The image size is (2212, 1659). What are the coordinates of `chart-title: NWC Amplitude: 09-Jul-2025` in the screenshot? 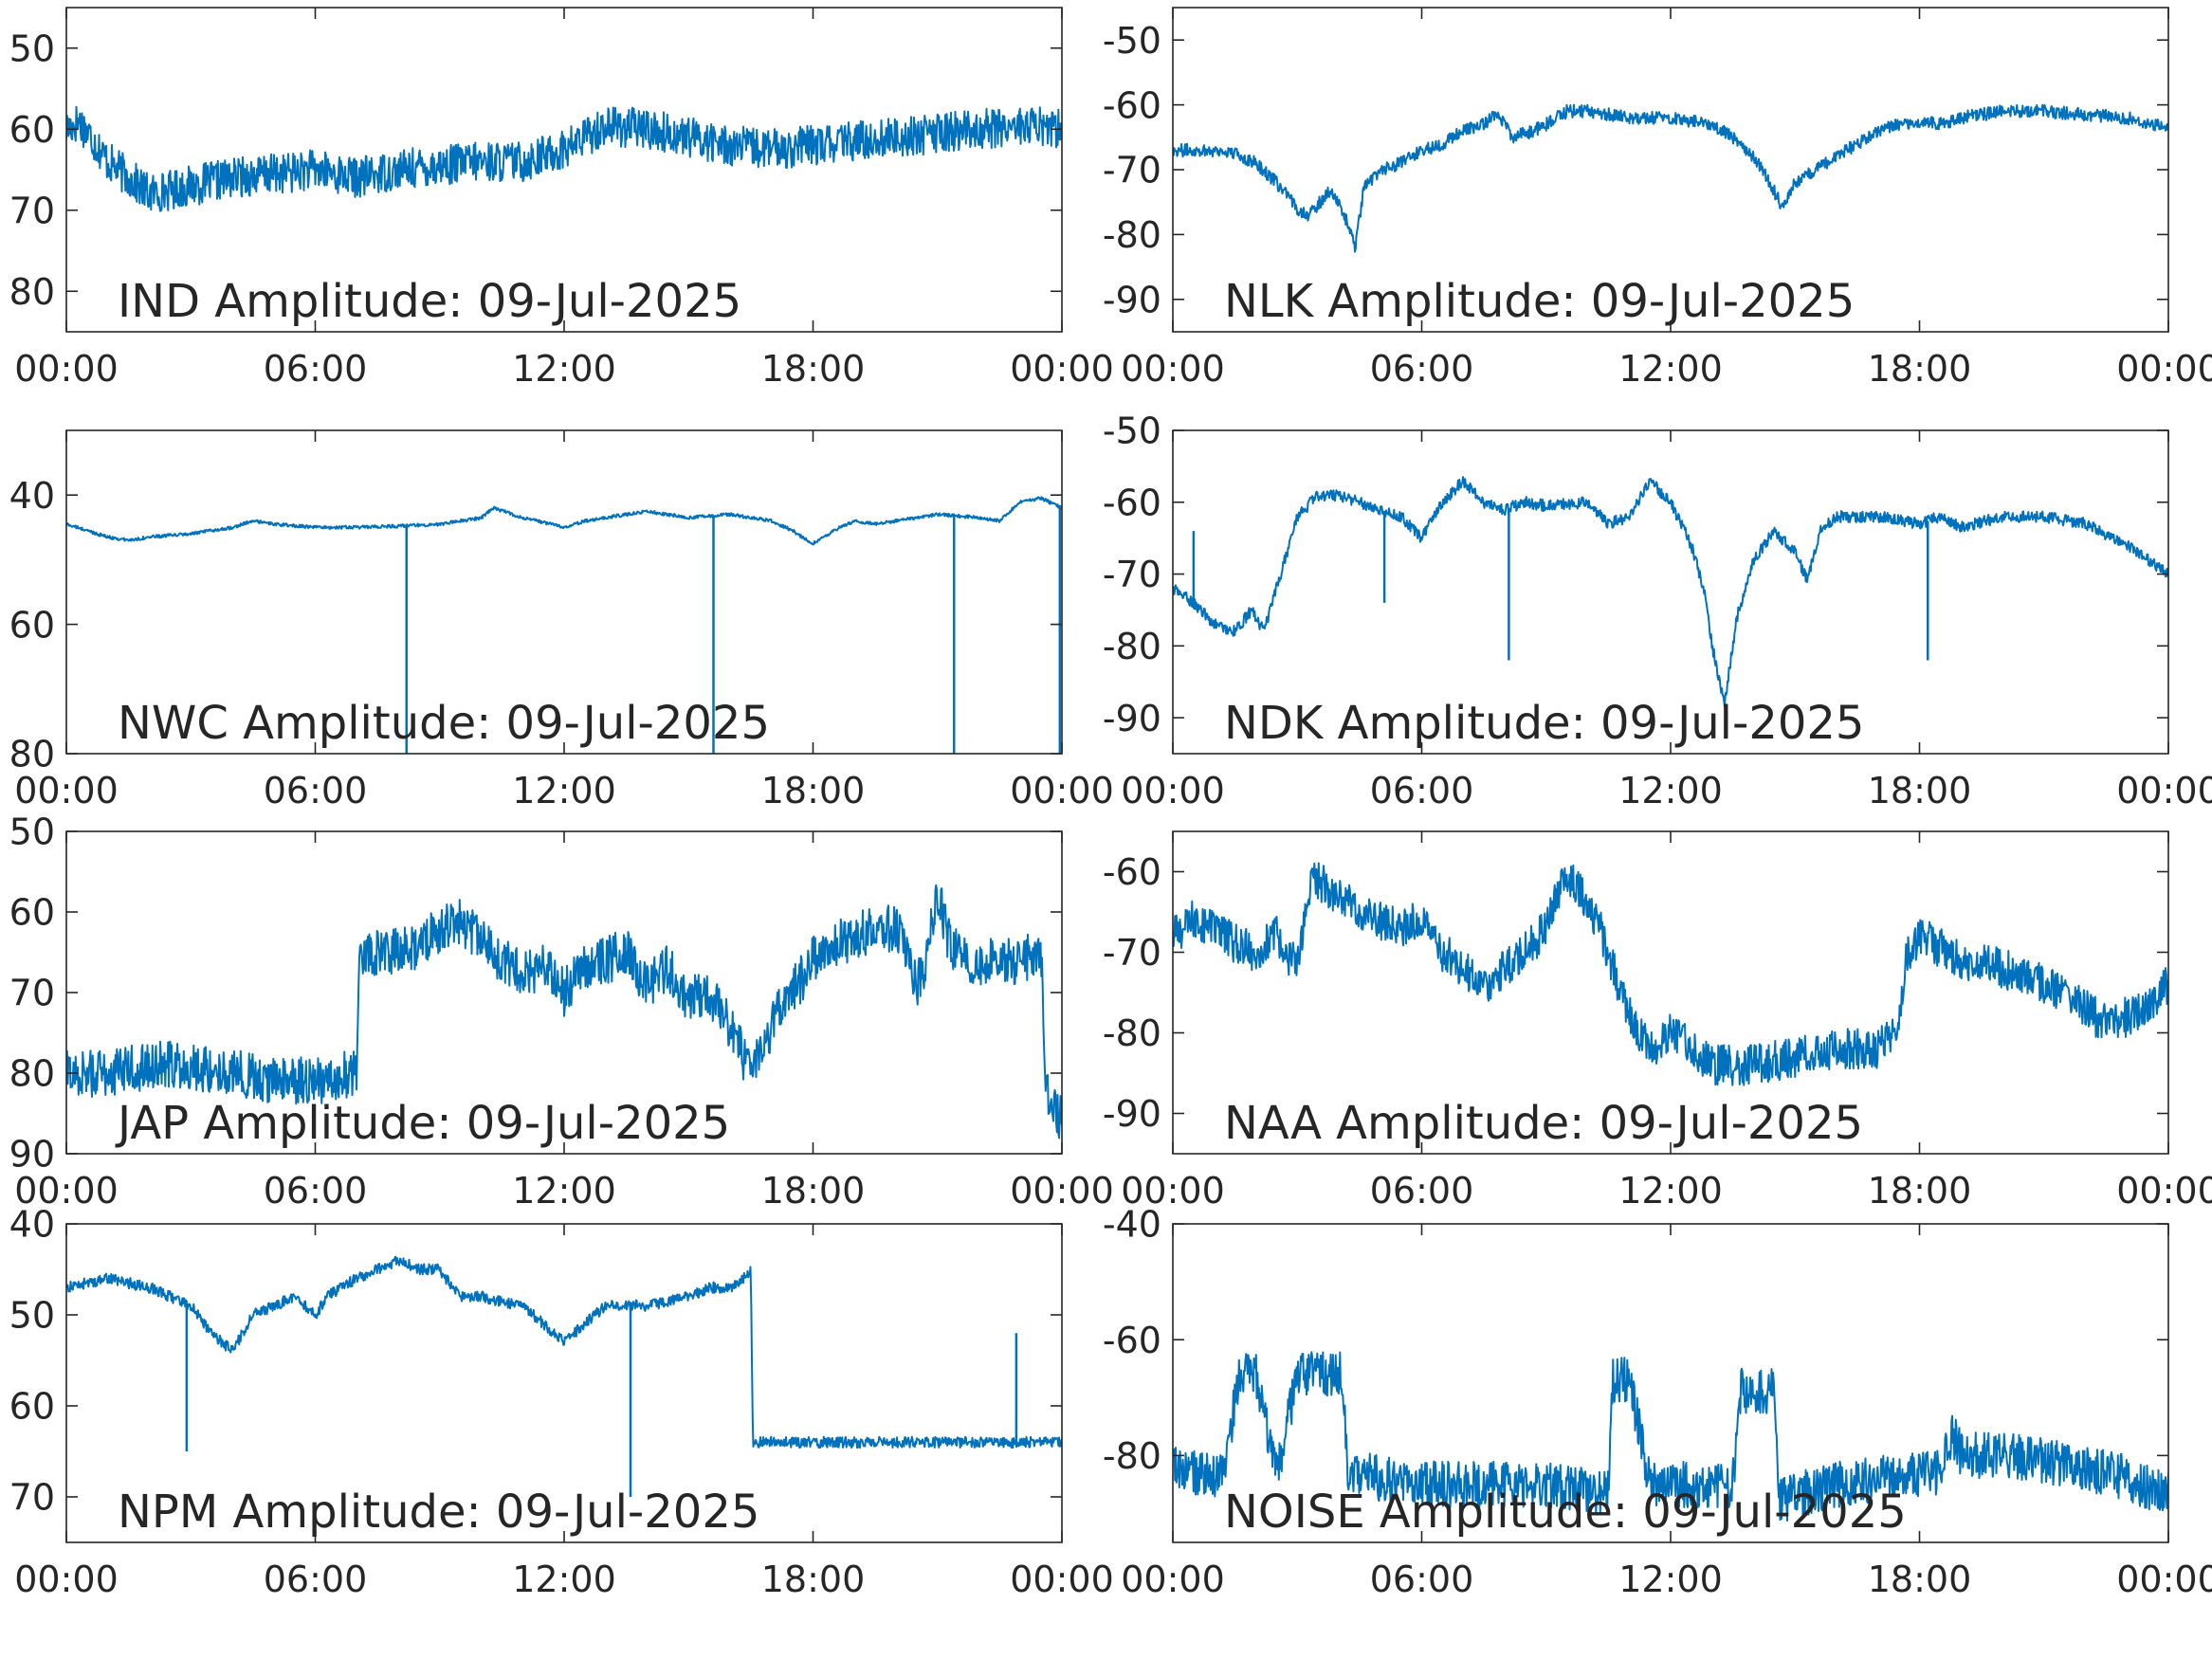 It's located at (444, 723).